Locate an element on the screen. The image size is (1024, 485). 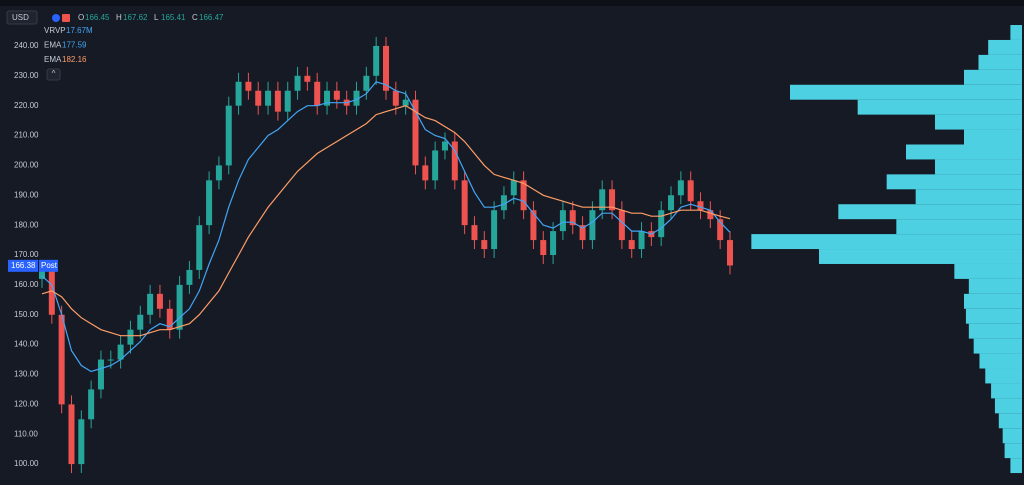
top-strip is located at coordinates (512, 3).